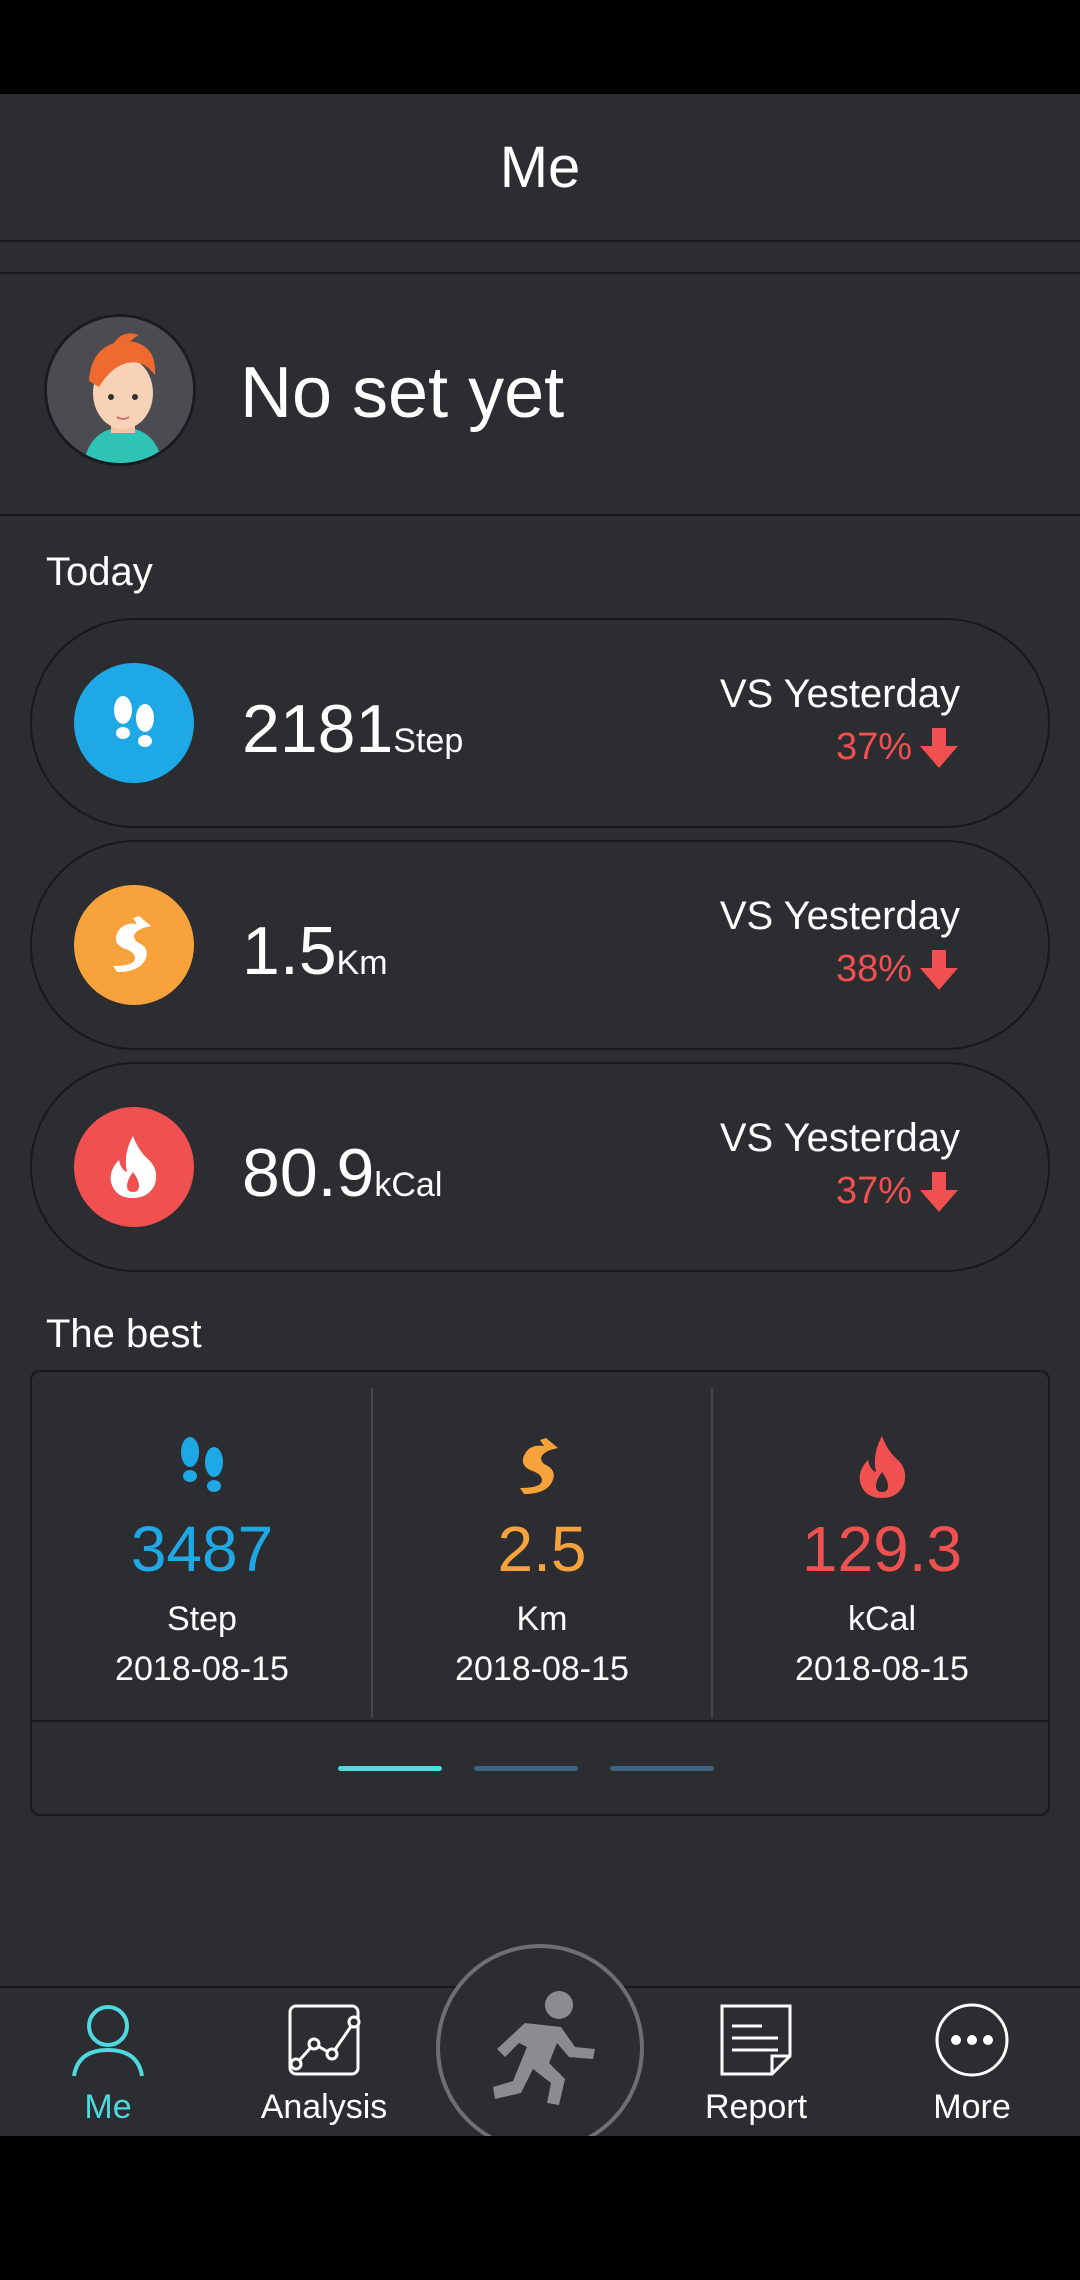 This screenshot has height=2280, width=1080. What do you see at coordinates (362, 963) in the screenshot?
I see `today-distance-unit: Km` at bounding box center [362, 963].